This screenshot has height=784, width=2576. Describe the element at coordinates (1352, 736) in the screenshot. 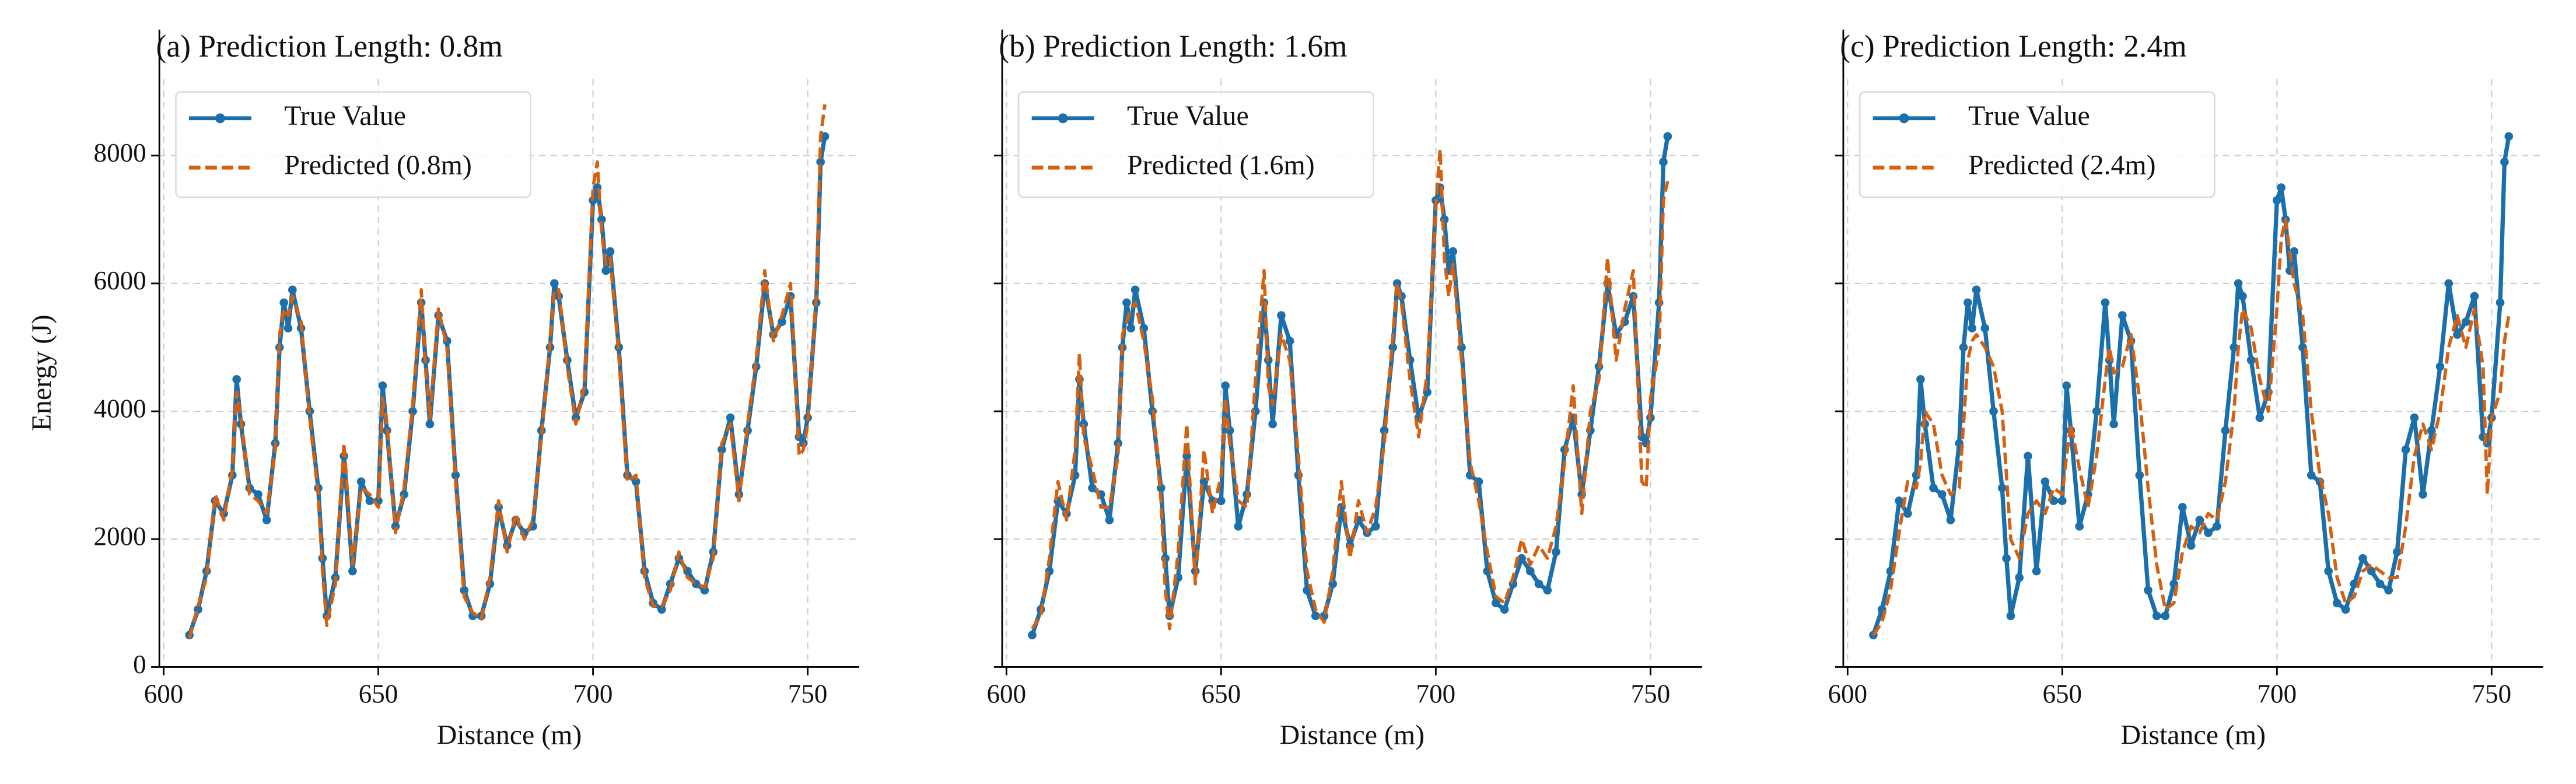

I see `x-axis-label: Distance (m)` at that location.